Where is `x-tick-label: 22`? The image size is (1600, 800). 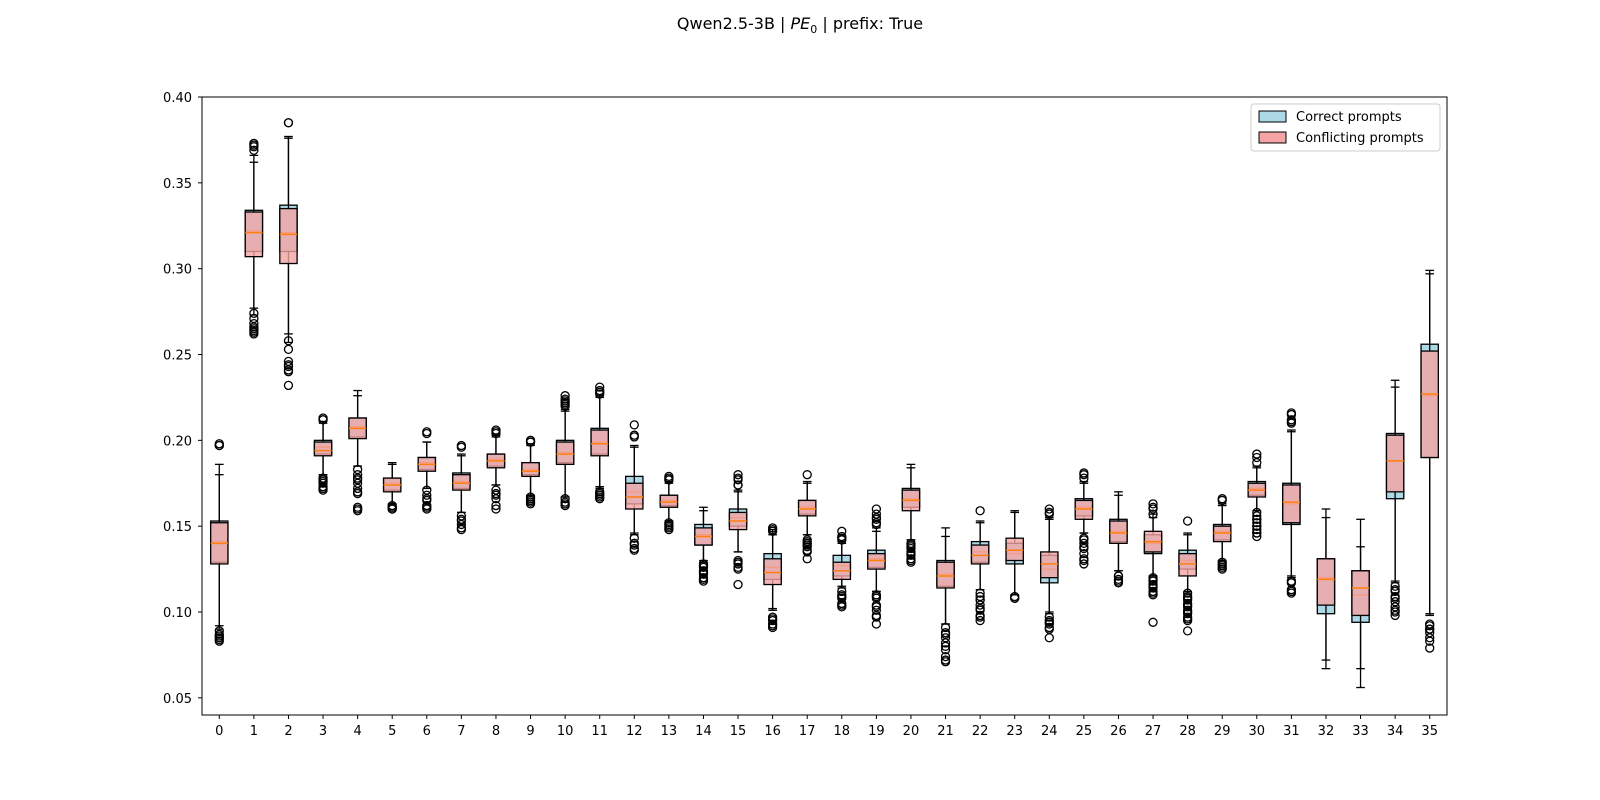
x-tick-label: 22 is located at coordinates (980, 731).